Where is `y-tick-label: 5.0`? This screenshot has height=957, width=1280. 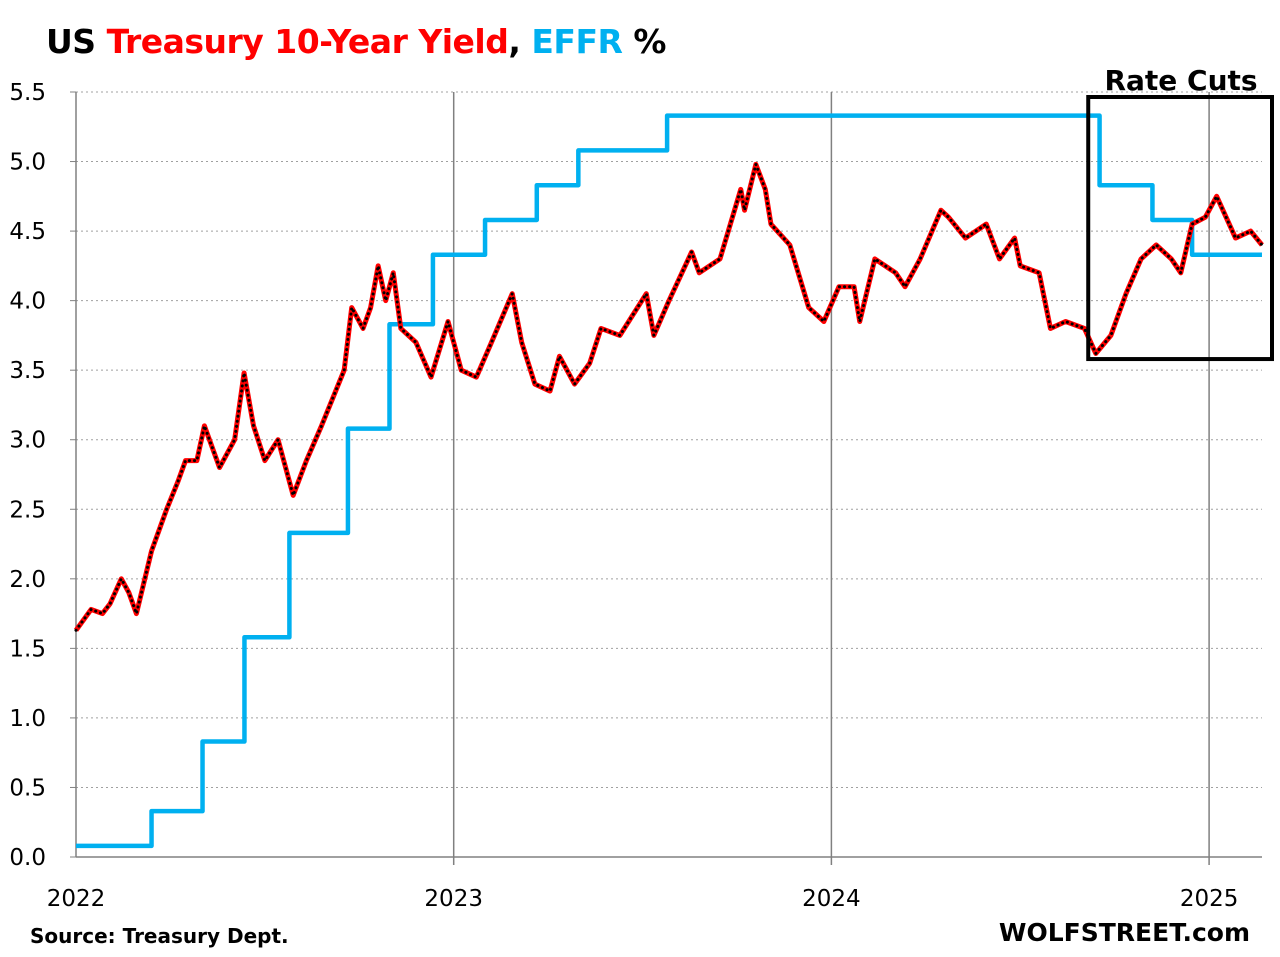
y-tick-label: 5.0 is located at coordinates (27, 163).